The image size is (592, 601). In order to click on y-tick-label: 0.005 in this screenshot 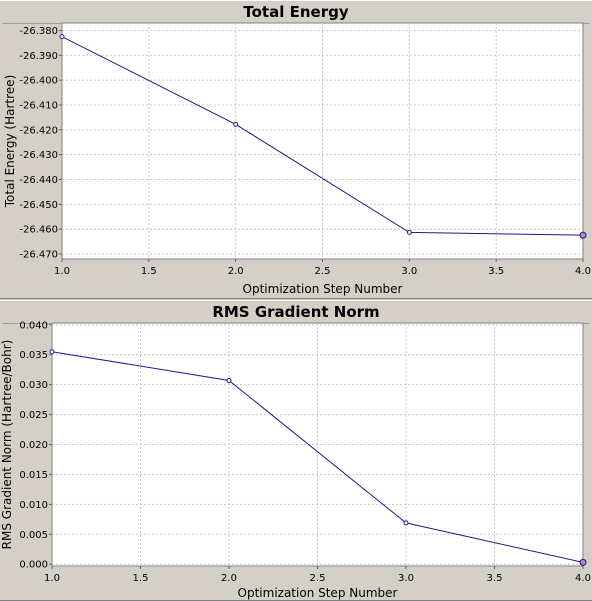, I will do `click(33, 535)`.